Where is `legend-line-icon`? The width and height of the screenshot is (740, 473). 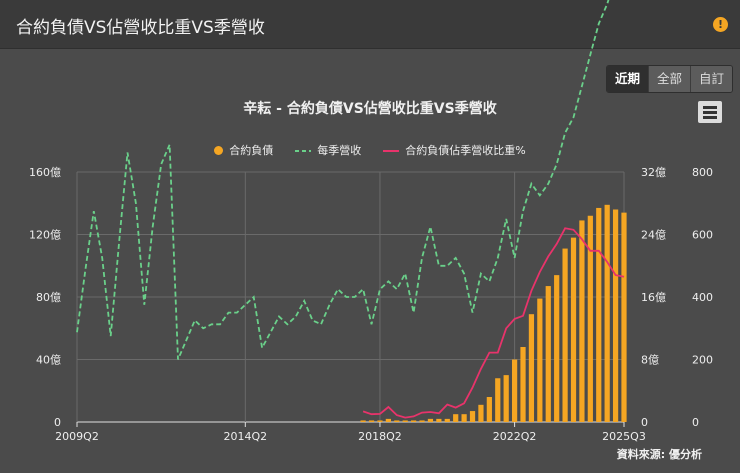 legend-line-icon is located at coordinates (391, 150).